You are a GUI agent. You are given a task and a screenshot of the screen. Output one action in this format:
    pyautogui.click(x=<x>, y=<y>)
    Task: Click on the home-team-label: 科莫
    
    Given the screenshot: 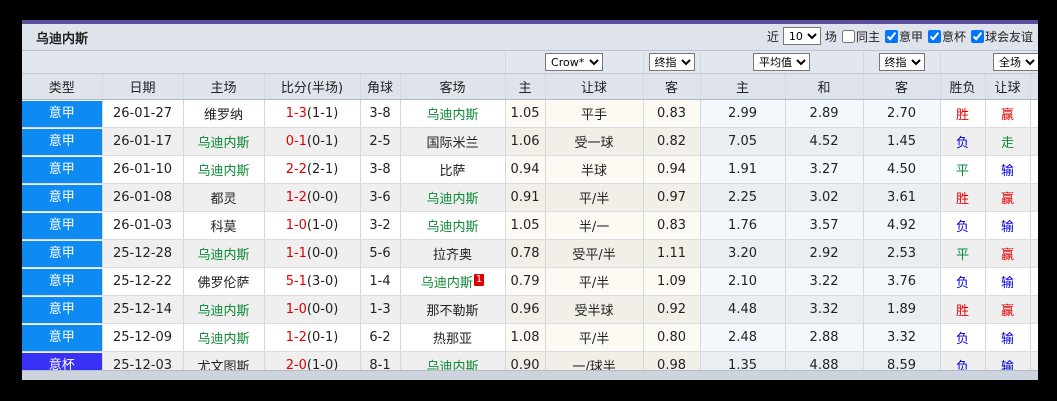 What is the action you would take?
    pyautogui.click(x=223, y=227)
    